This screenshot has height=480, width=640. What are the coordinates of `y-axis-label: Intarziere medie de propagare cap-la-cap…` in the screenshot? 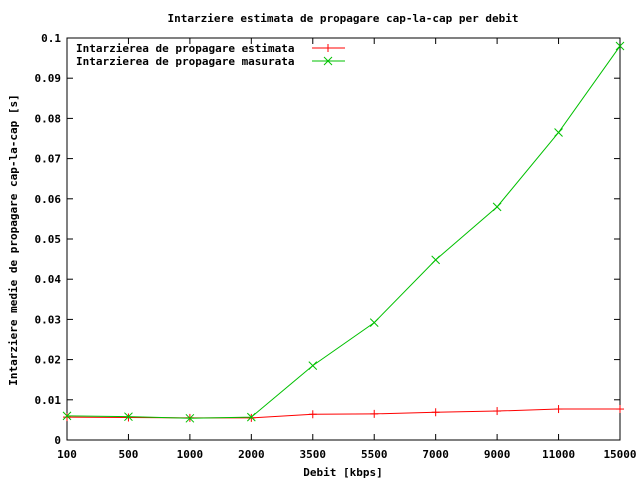 It's located at (13, 239).